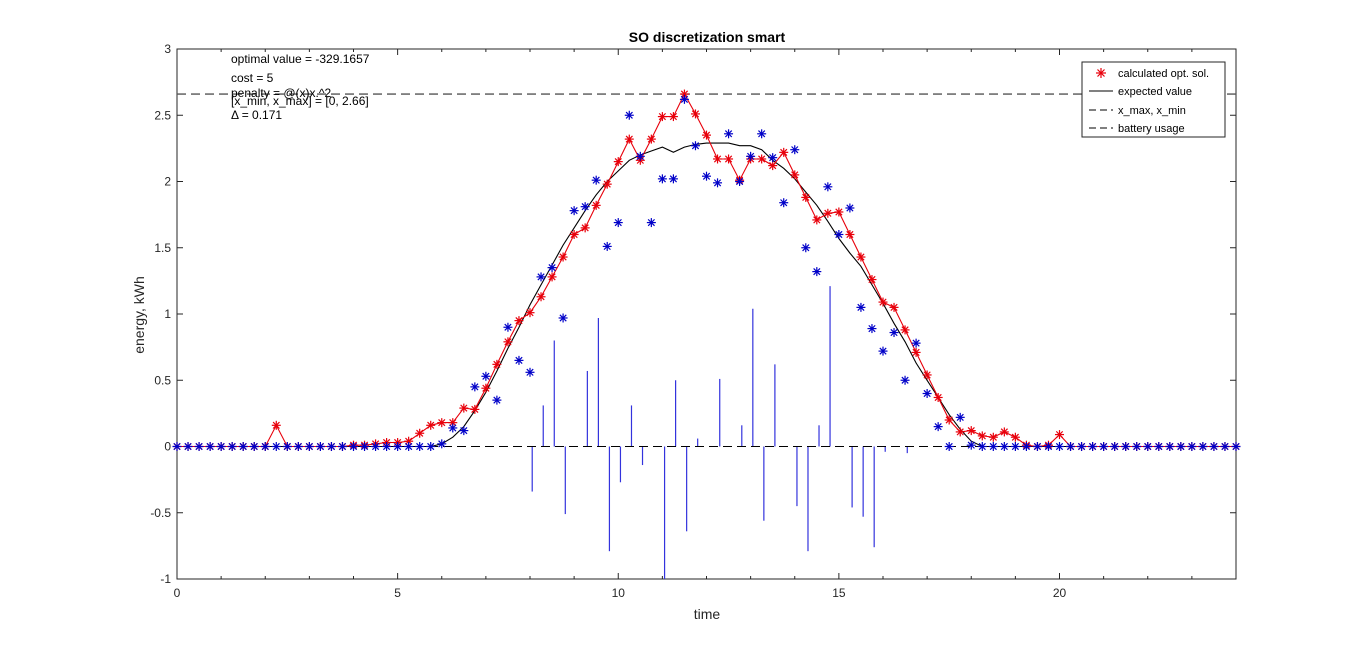 Image resolution: width=1366 pixels, height=651 pixels. I want to click on legend-marker-calculated, so click(1101, 73).